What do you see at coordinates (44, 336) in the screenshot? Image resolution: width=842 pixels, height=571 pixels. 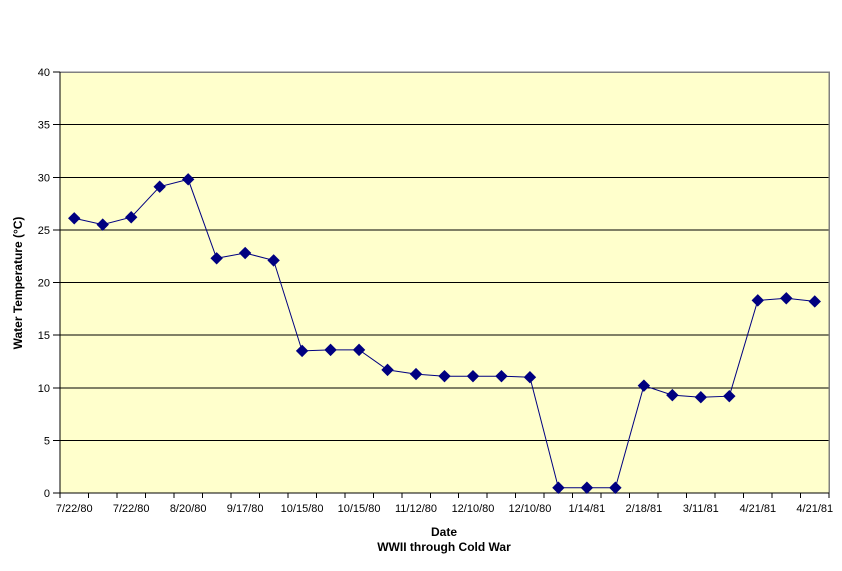 I see `y-tick-label: 15` at bounding box center [44, 336].